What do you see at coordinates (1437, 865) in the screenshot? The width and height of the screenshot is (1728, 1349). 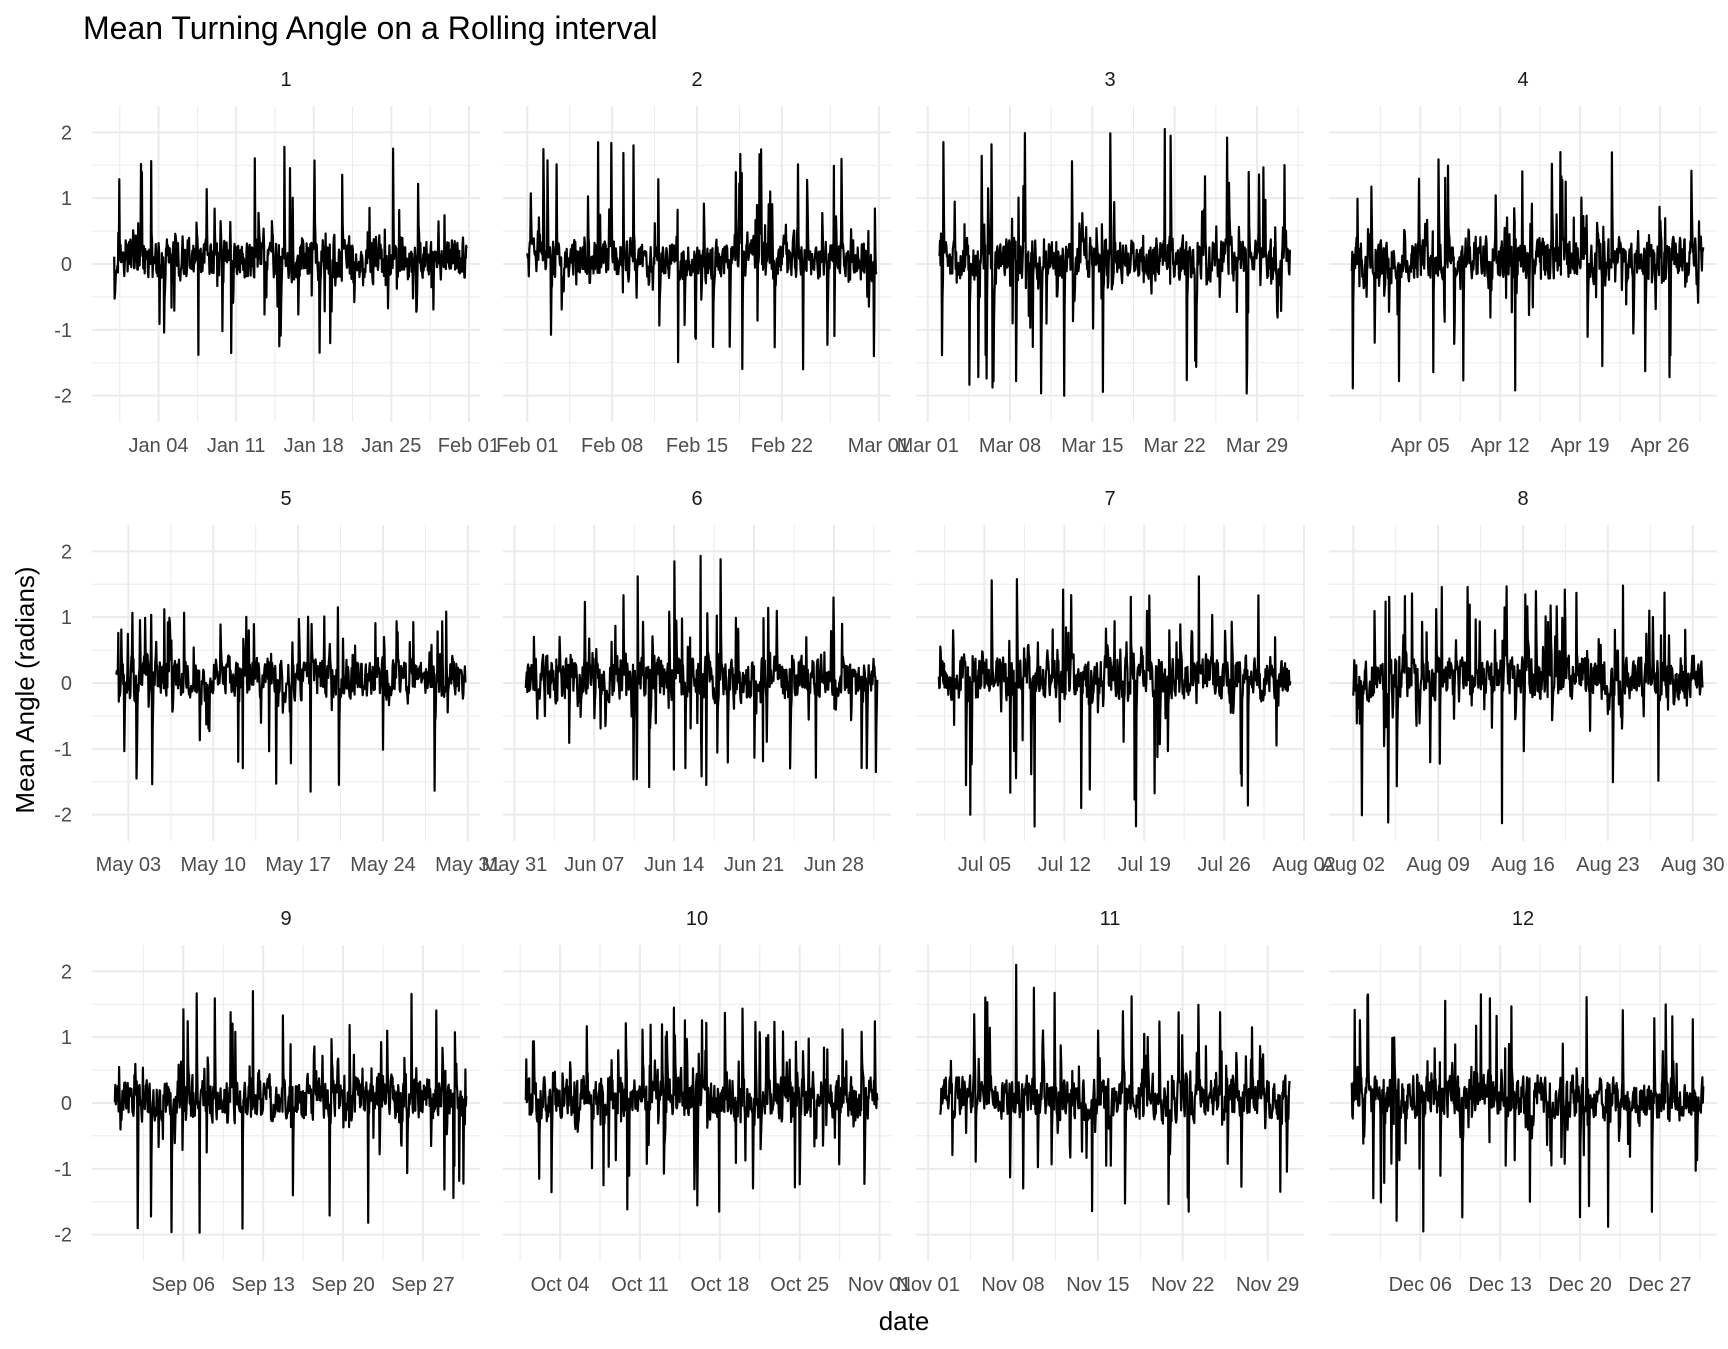 I see `x-tick-label: Aug 09` at bounding box center [1437, 865].